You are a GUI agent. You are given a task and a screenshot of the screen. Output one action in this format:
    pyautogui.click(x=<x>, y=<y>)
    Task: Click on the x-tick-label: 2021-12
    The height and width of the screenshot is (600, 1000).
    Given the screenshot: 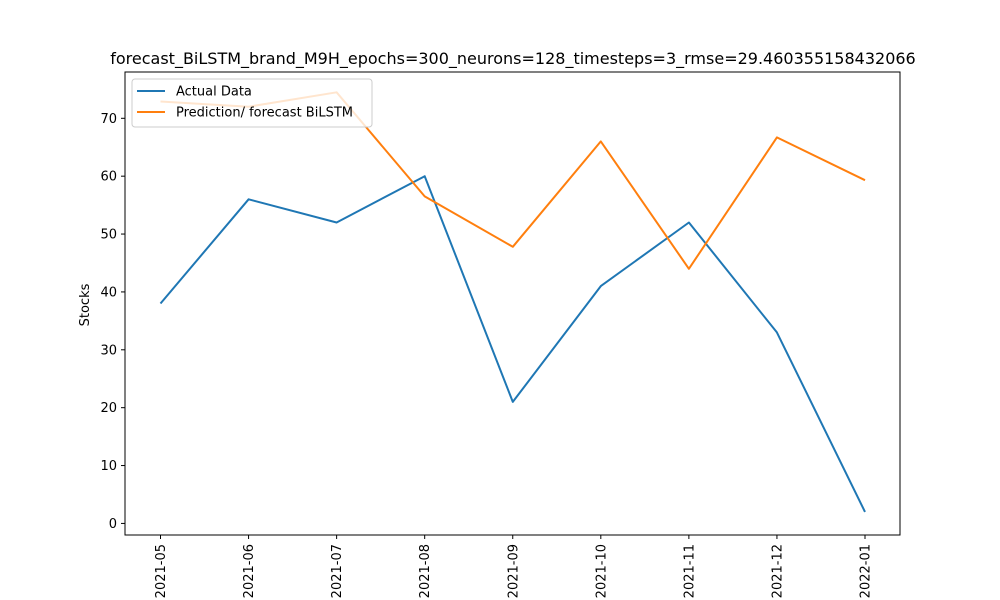 What is the action you would take?
    pyautogui.click(x=777, y=571)
    